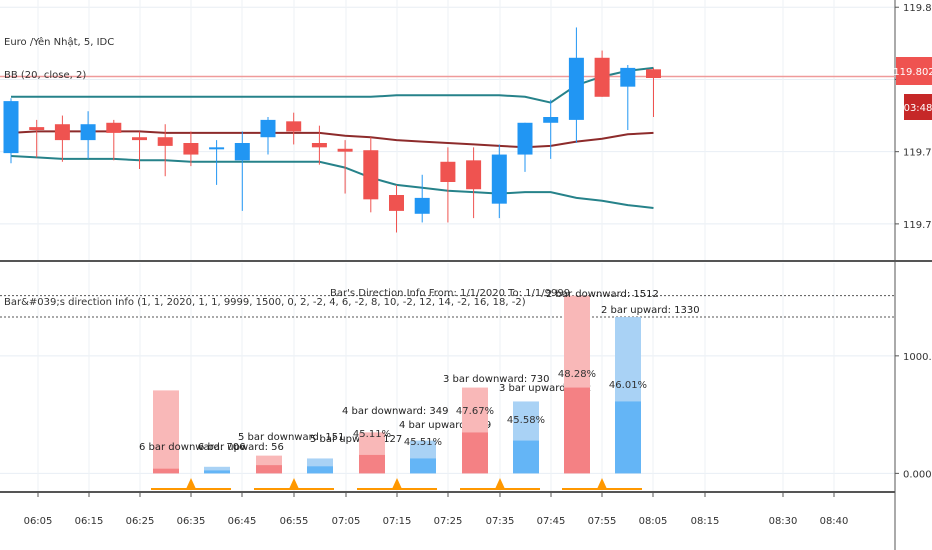 Image resolution: width=932 pixels, height=550 pixels. What do you see at coordinates (917, 357) in the screenshot?
I see `indicator-tick-label: 1000.000` at bounding box center [917, 357].